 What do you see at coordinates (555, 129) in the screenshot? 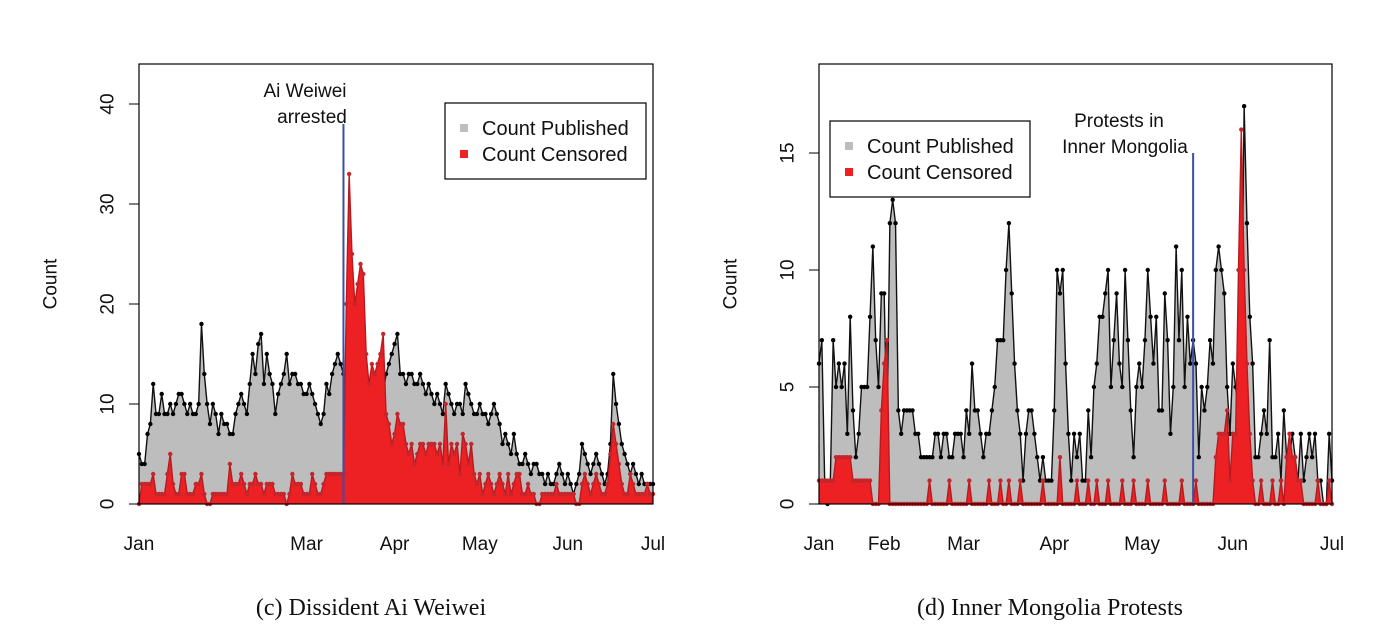
I see `legend-label: Count Published` at bounding box center [555, 129].